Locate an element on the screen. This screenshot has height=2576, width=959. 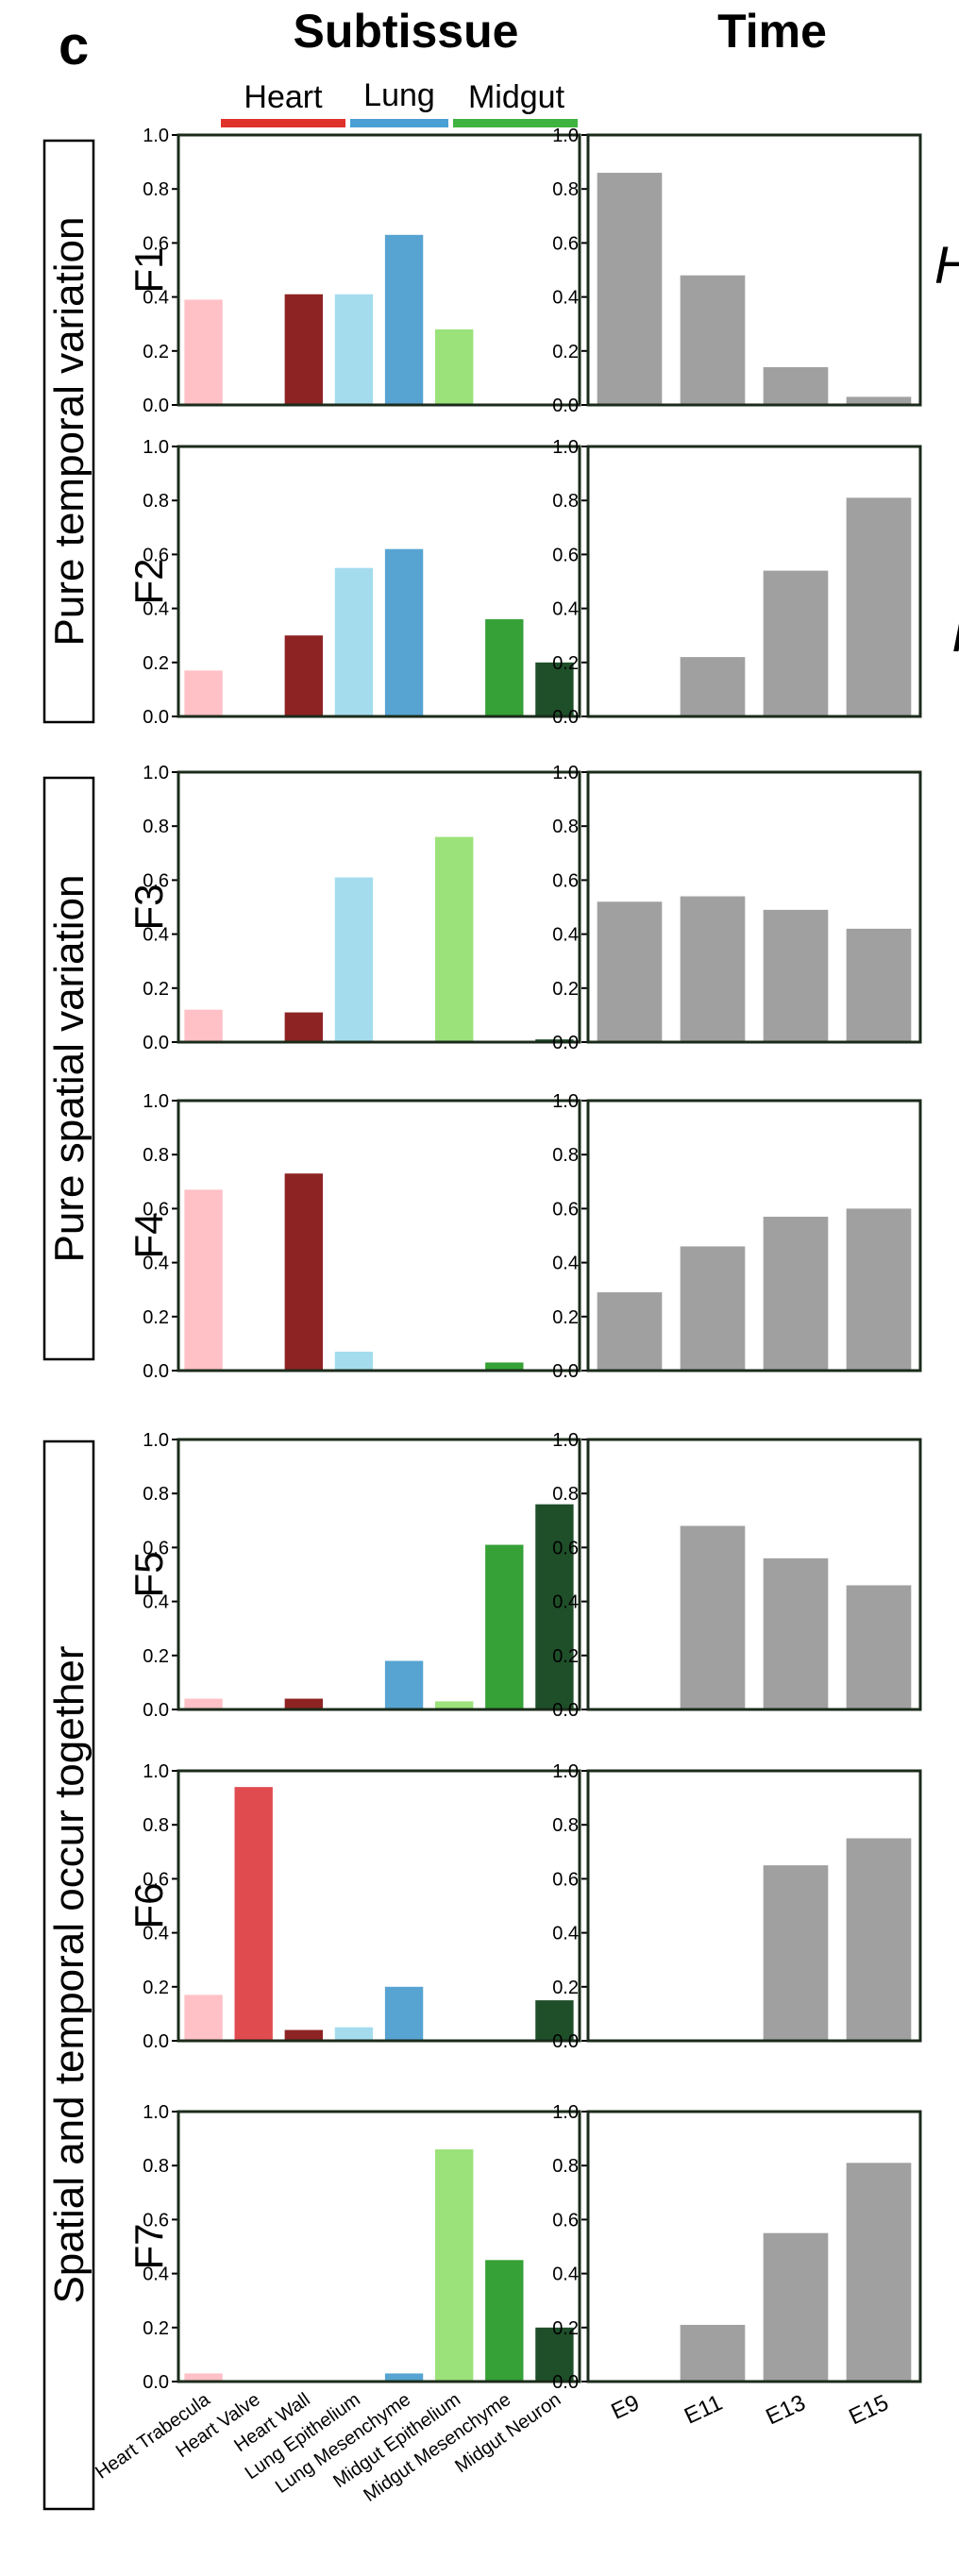
row-group-spatial: Pure spatial variation is located at coordinates (68, 1068).